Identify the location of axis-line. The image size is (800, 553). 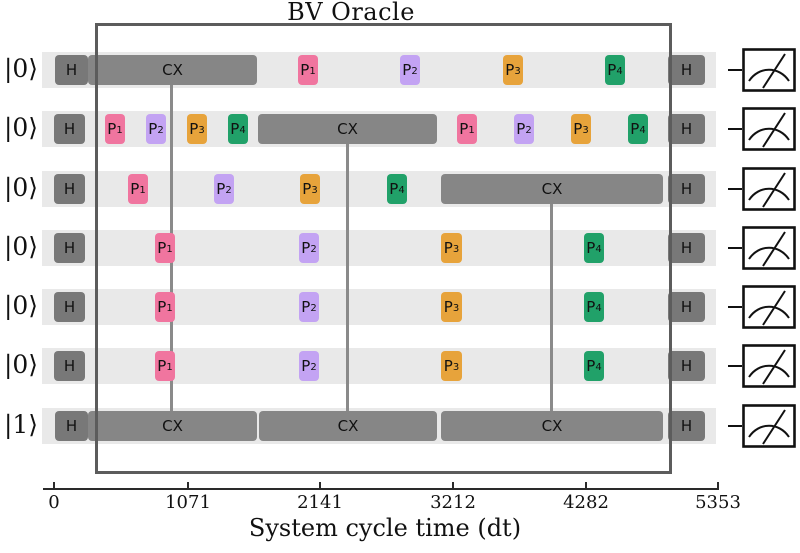
(381, 489).